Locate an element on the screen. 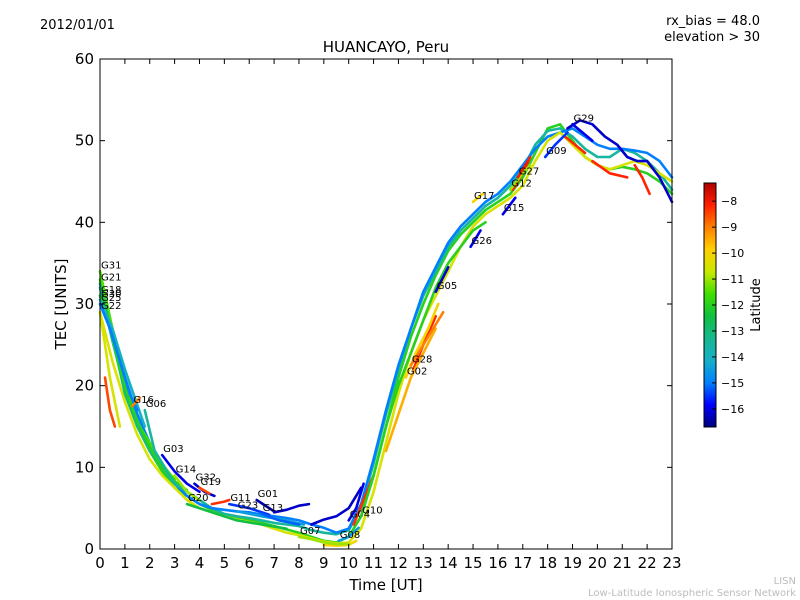 The height and width of the screenshot is (600, 800). x-tick-label: 21 is located at coordinates (622, 563).